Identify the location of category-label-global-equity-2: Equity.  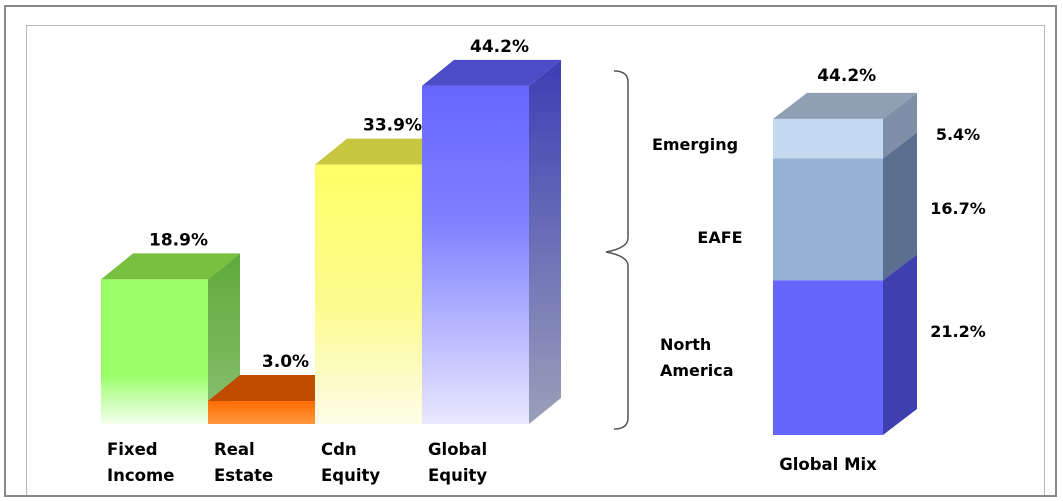
(457, 475).